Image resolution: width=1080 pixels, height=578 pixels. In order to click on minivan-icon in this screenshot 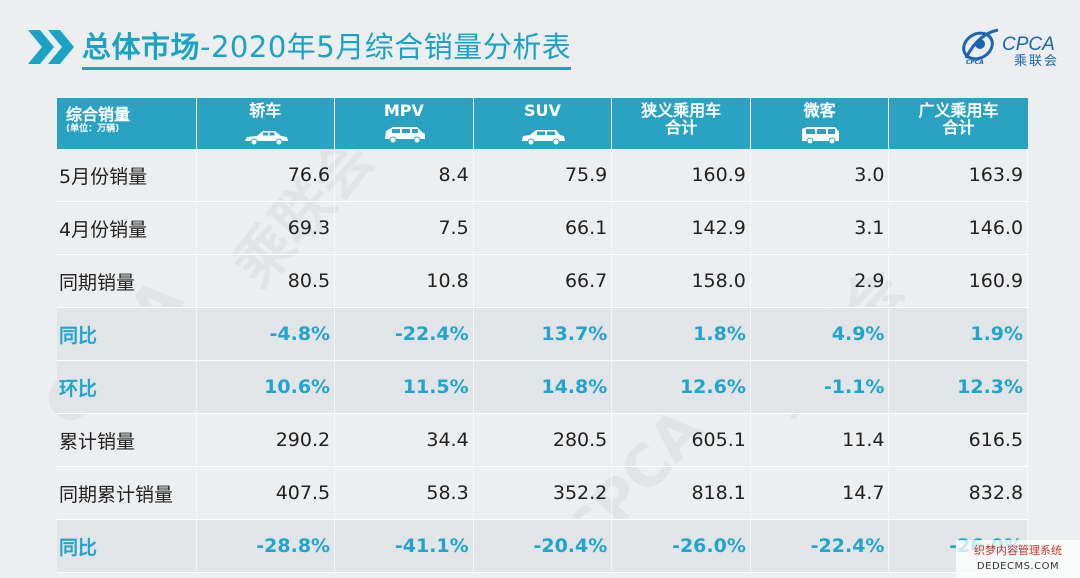, I will do `click(820, 136)`.